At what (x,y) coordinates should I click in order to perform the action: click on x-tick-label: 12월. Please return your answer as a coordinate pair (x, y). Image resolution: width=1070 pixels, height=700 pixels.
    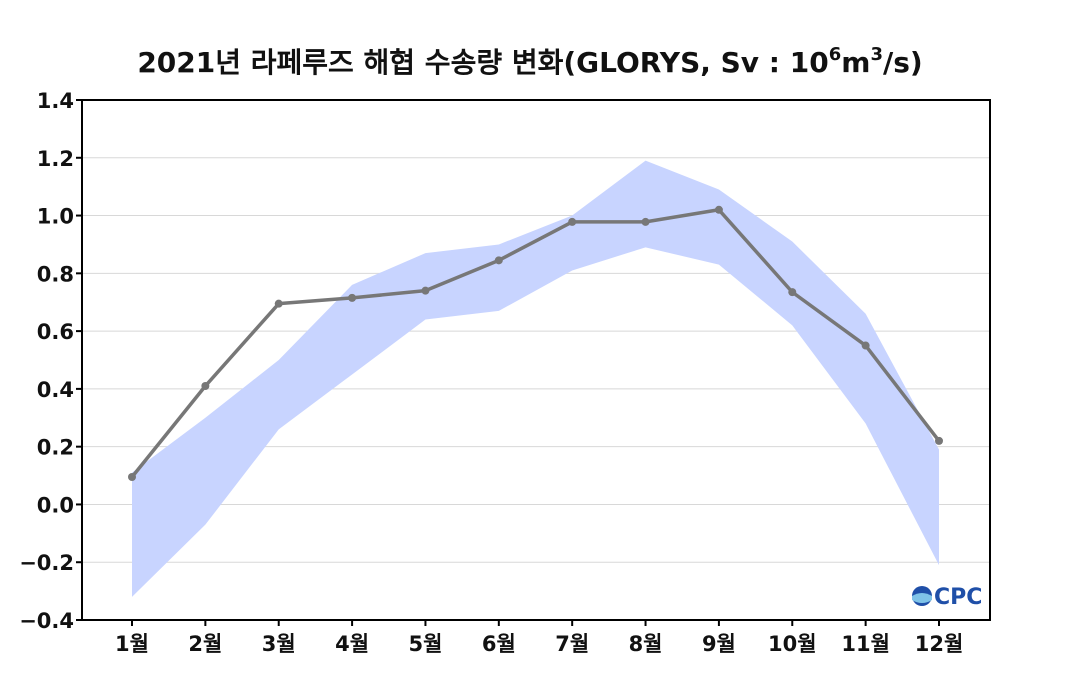
    Looking at the image, I should click on (939, 644).